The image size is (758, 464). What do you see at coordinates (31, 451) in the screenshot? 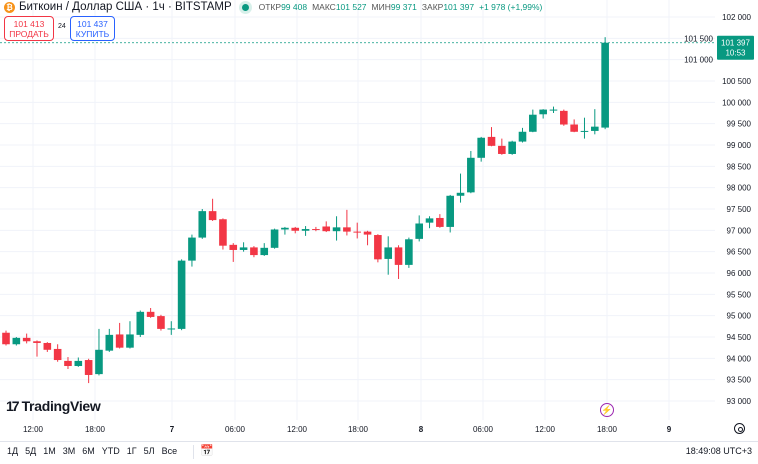
I see `range-button-1: 5Д` at bounding box center [31, 451].